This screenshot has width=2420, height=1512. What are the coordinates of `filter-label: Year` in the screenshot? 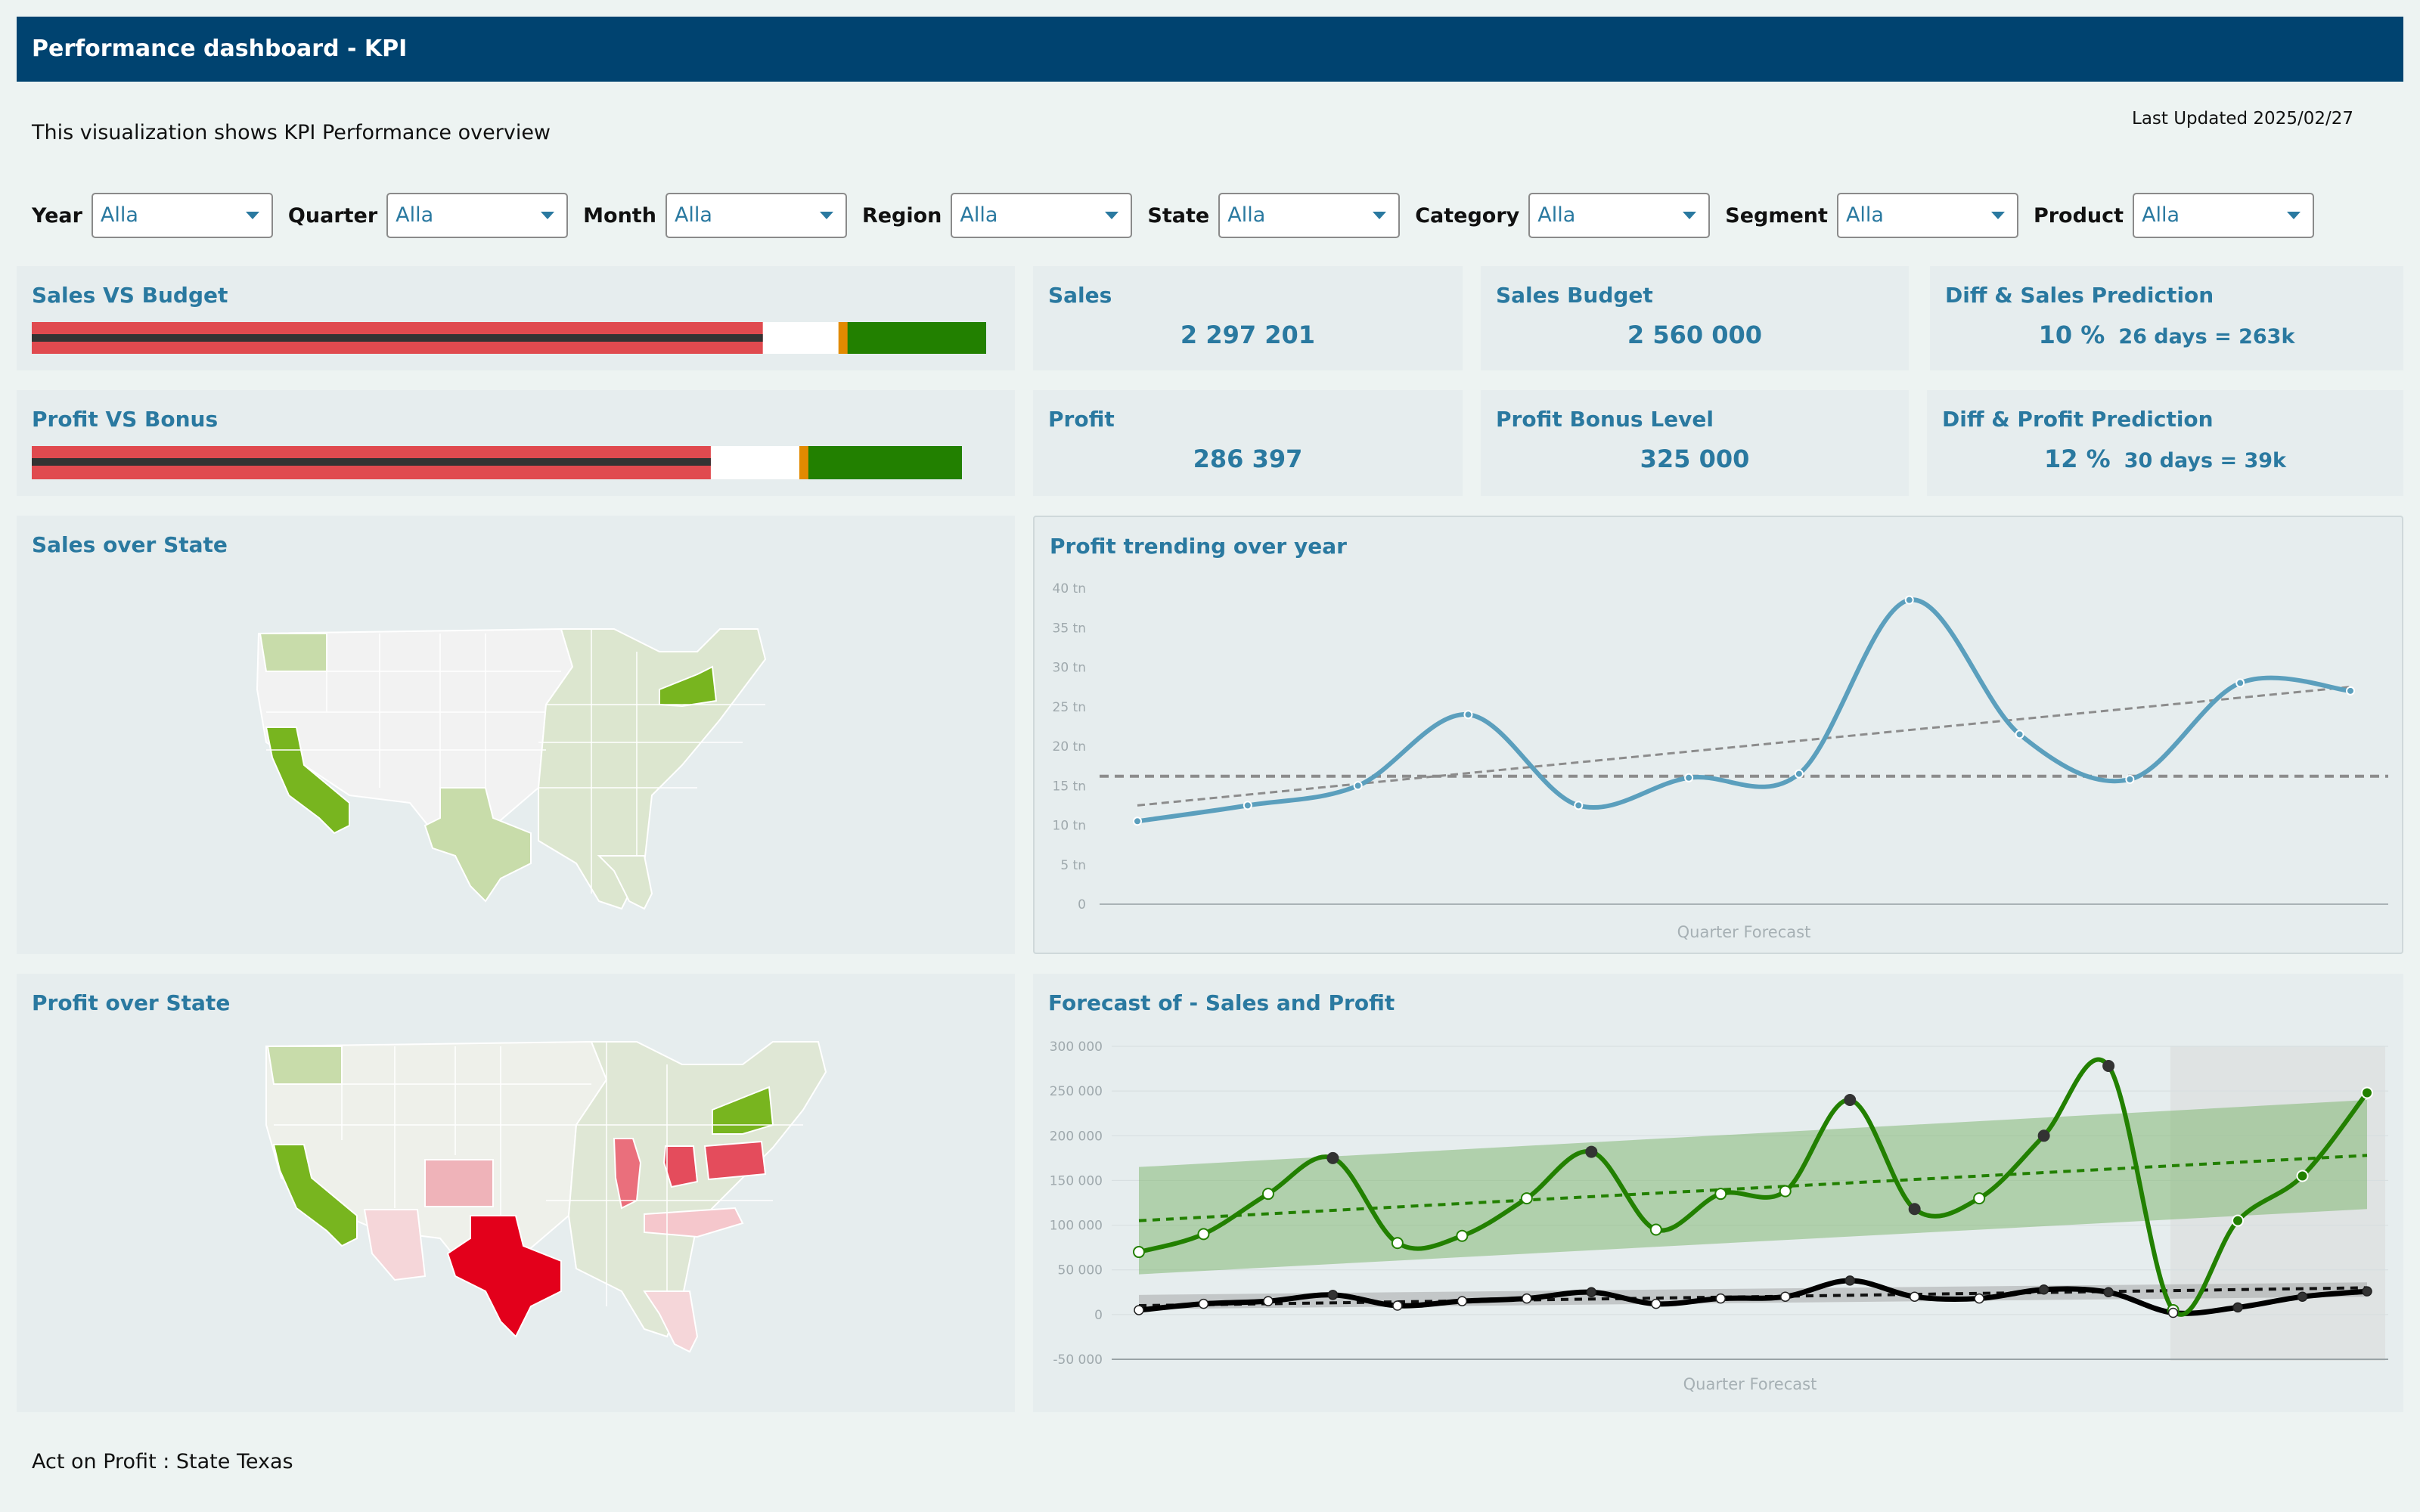 It's located at (57, 216).